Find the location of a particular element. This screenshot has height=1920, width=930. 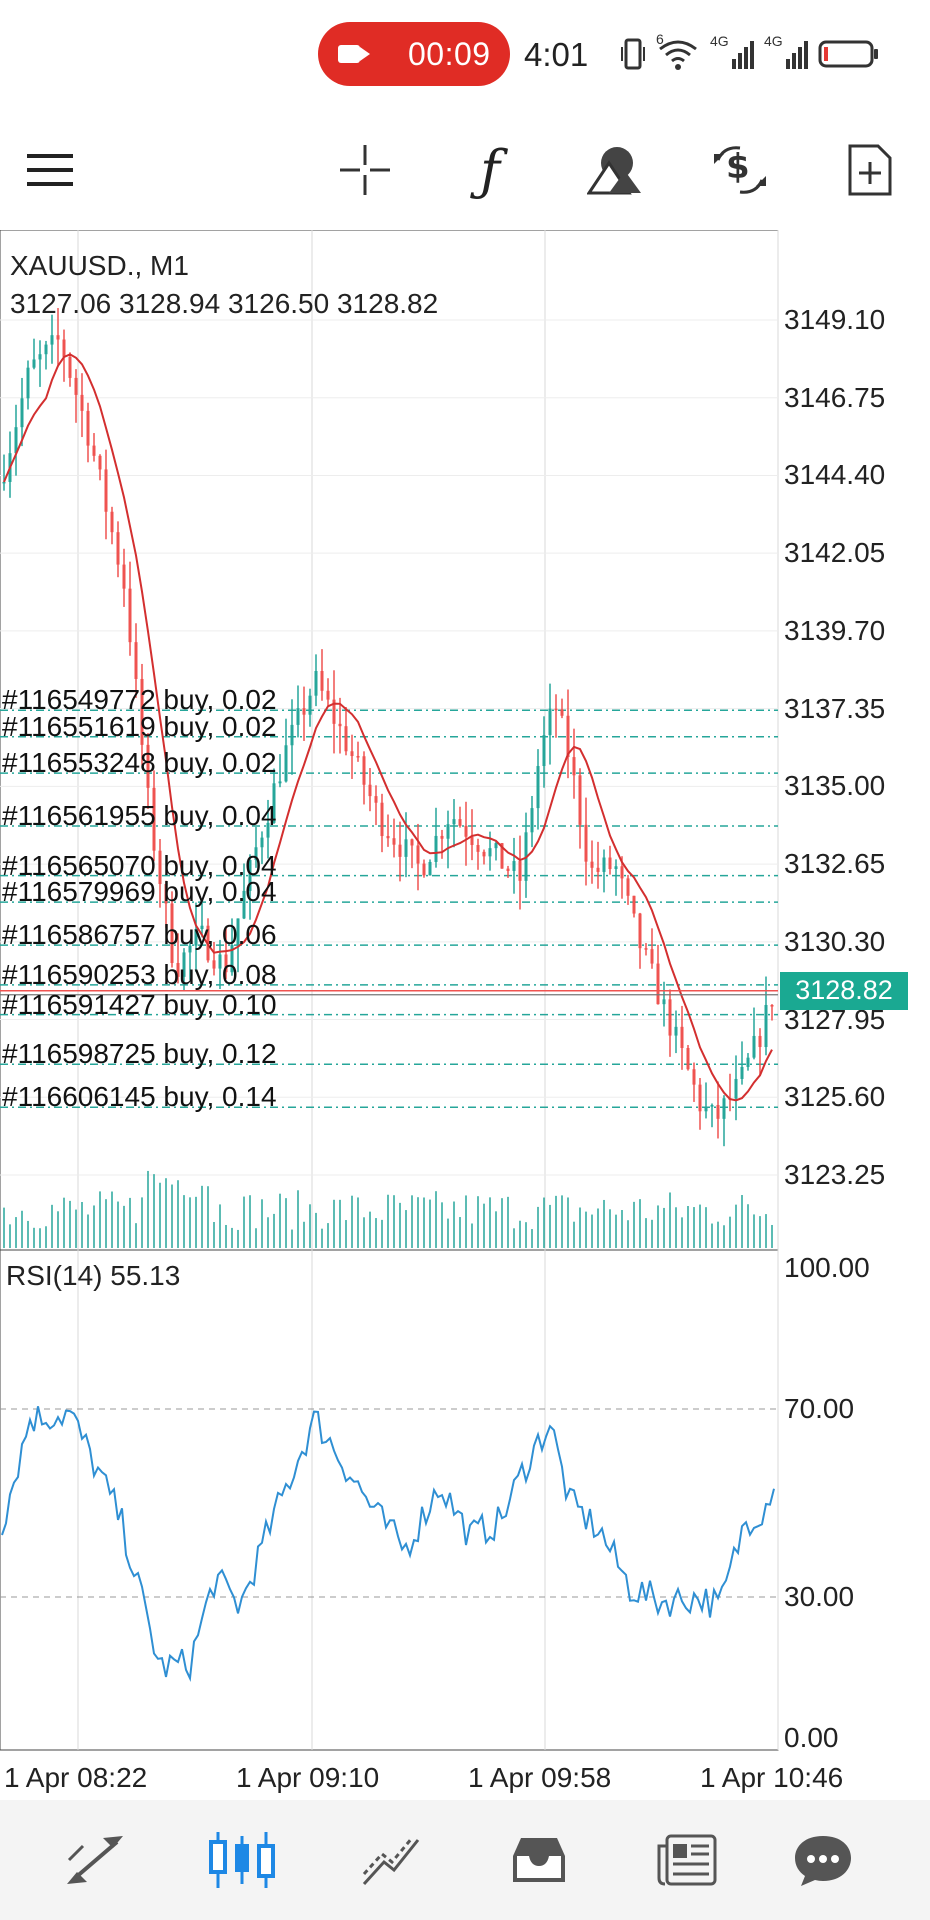

price-axis-label: 3125.60 is located at coordinates (835, 1097).